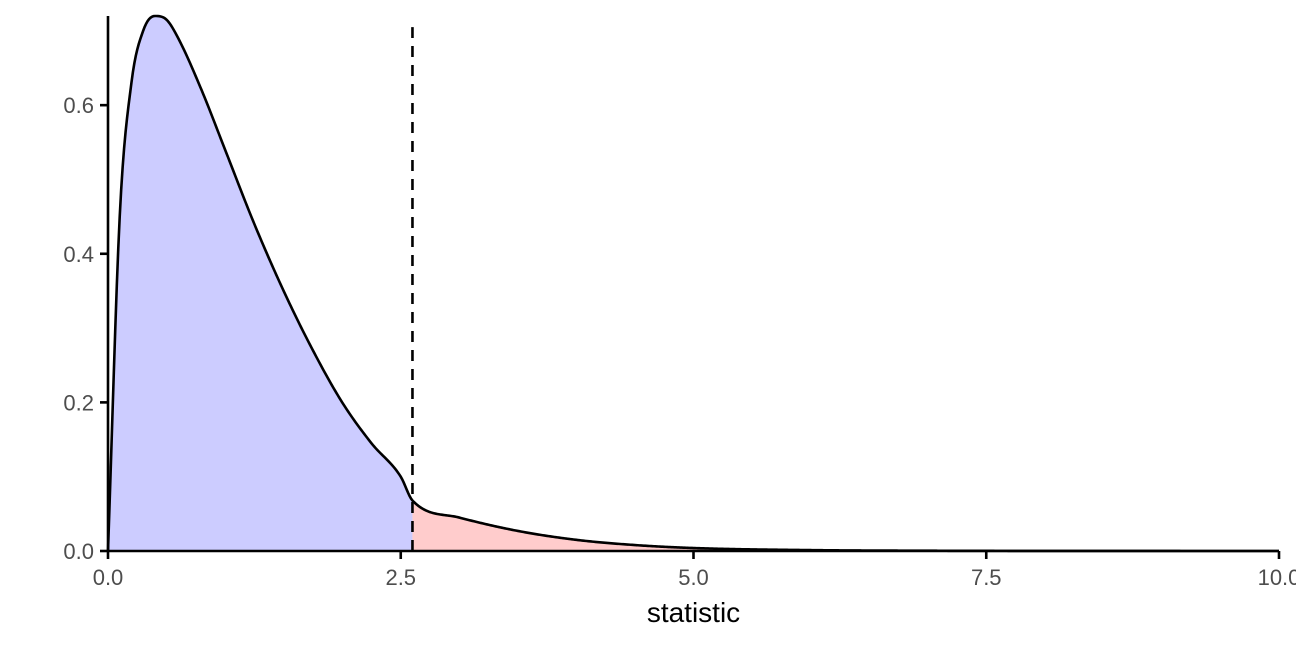 The width and height of the screenshot is (1296, 648). I want to click on x-tick-label: 7.5, so click(986, 577).